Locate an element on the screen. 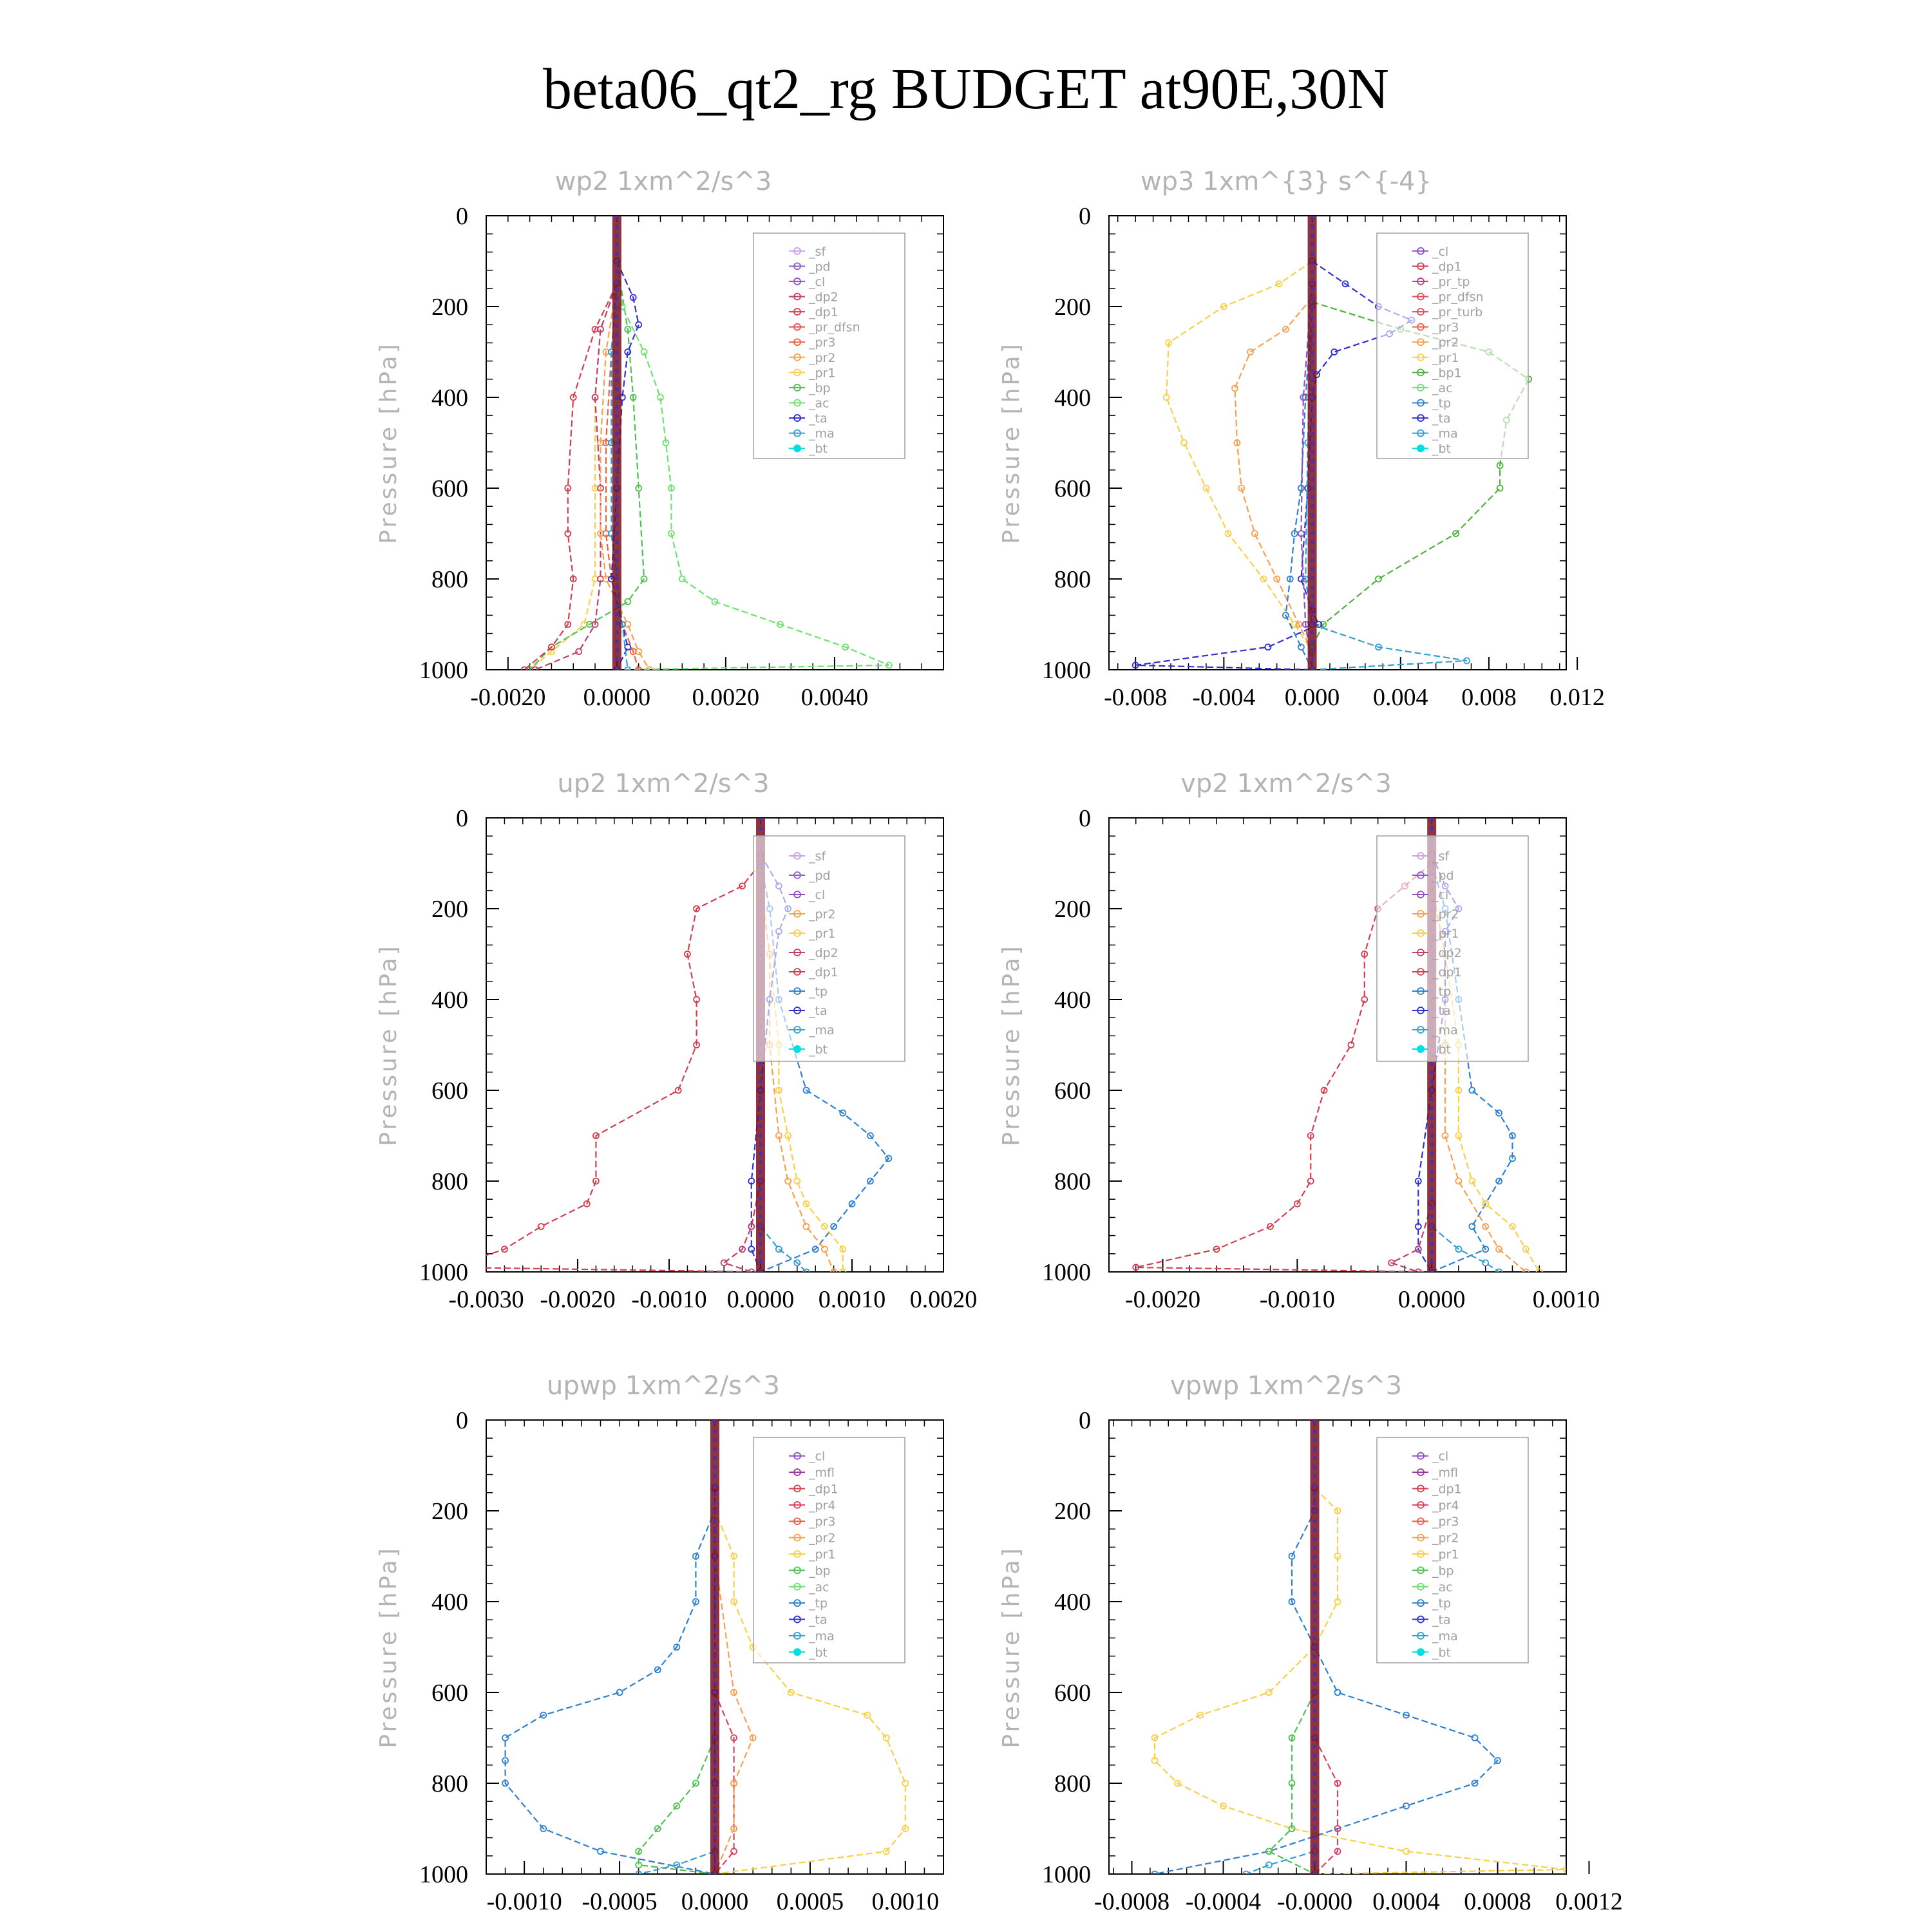 The height and width of the screenshot is (1932, 1932). legend-label: _pd is located at coordinates (1443, 876).